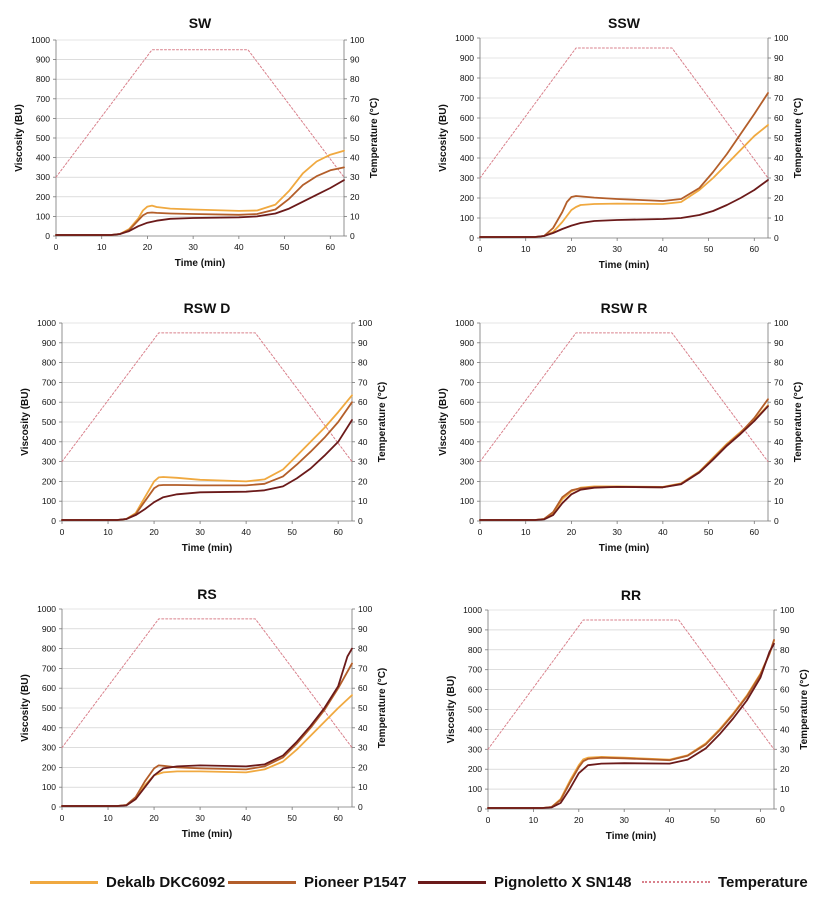 The image size is (827, 901). Describe the element at coordinates (200, 23) in the screenshot. I see `chart-title: SW` at that location.